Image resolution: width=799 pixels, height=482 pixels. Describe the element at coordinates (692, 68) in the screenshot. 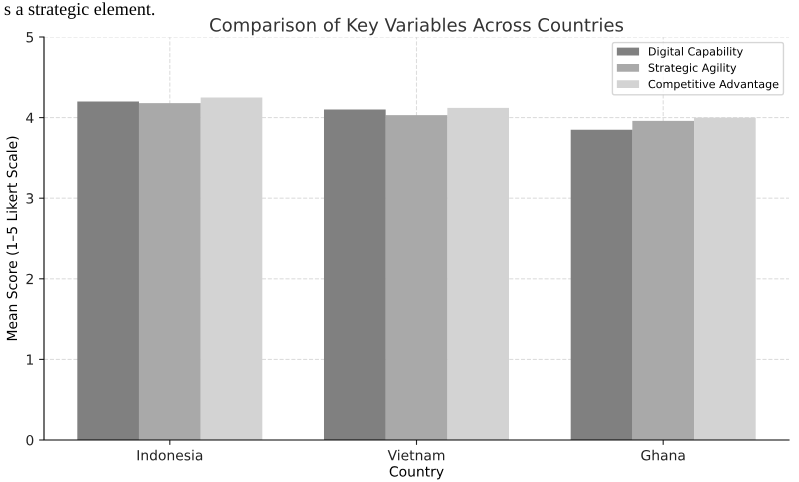

I see `legend-label: Strategic Agility` at that location.